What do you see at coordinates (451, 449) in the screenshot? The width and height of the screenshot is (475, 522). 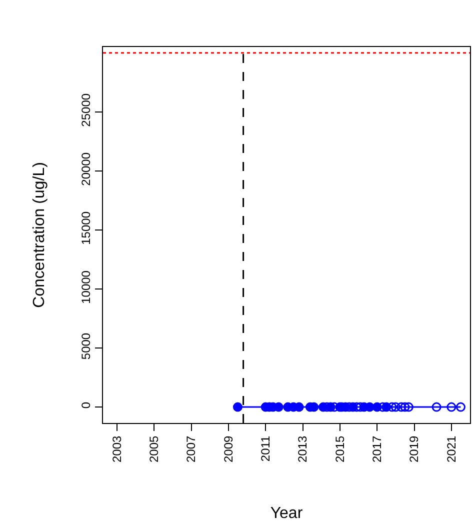 I see `x-tick-label: 2021` at bounding box center [451, 449].